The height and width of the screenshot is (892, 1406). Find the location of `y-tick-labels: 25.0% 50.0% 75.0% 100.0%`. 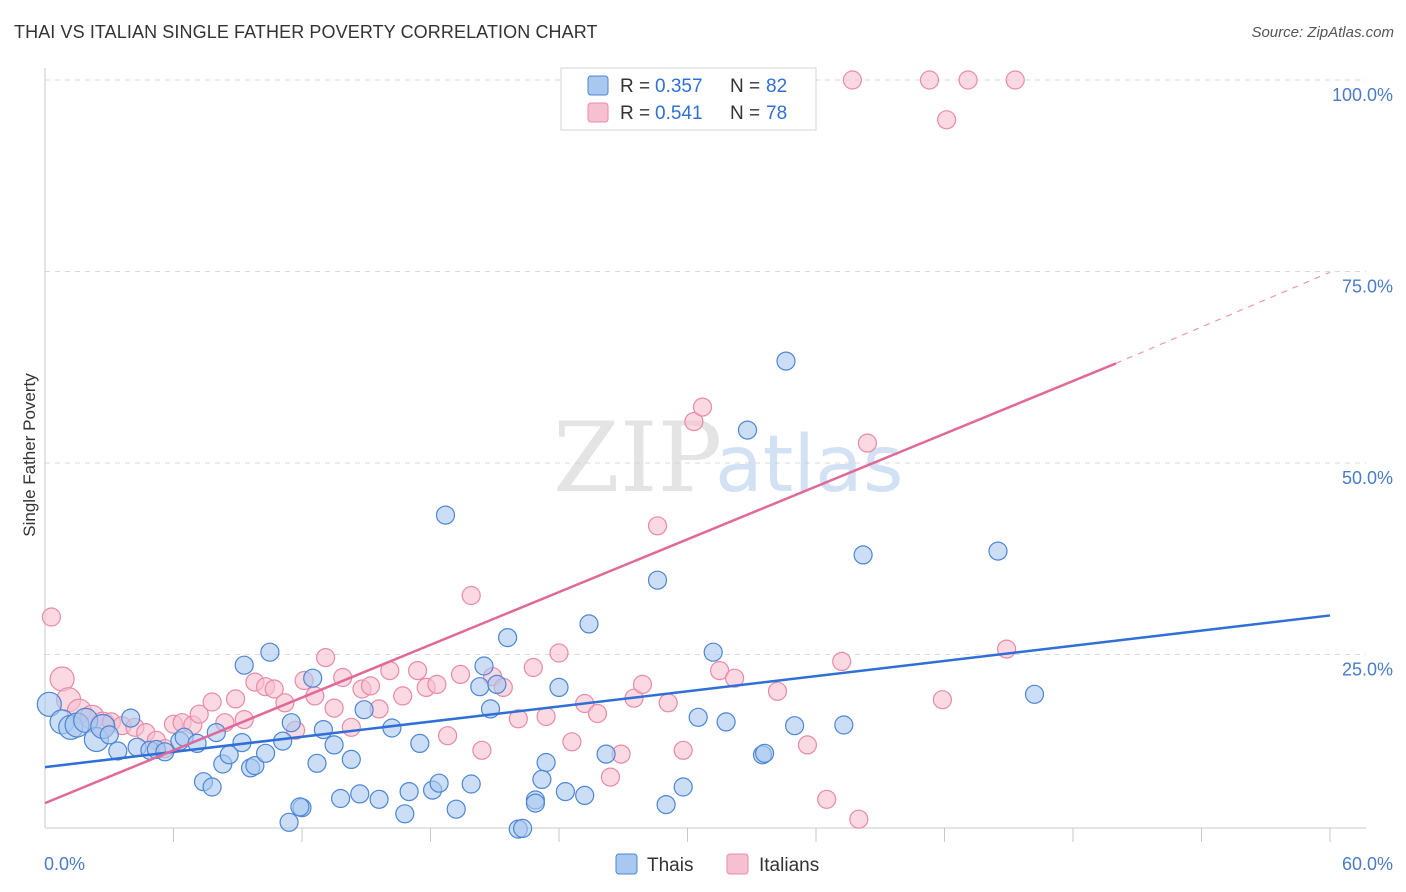

y-tick-labels: 25.0% 50.0% 75.0% 100.0% is located at coordinates (1362, 382).